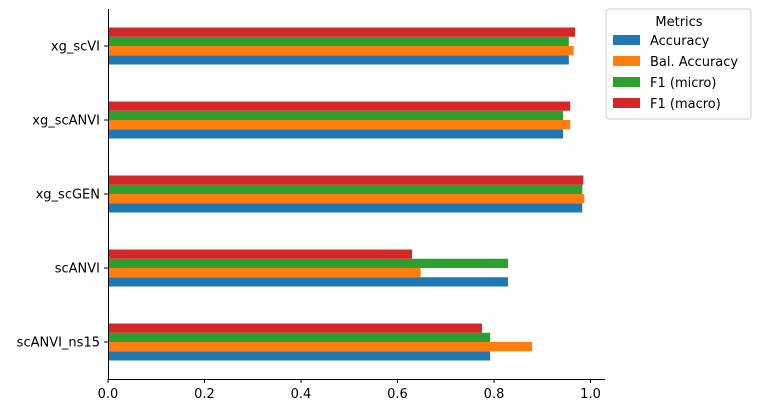 Image resolution: width=760 pixels, height=413 pixels. Describe the element at coordinates (66, 121) in the screenshot. I see `y-tick-label: xg_scANVI` at that location.